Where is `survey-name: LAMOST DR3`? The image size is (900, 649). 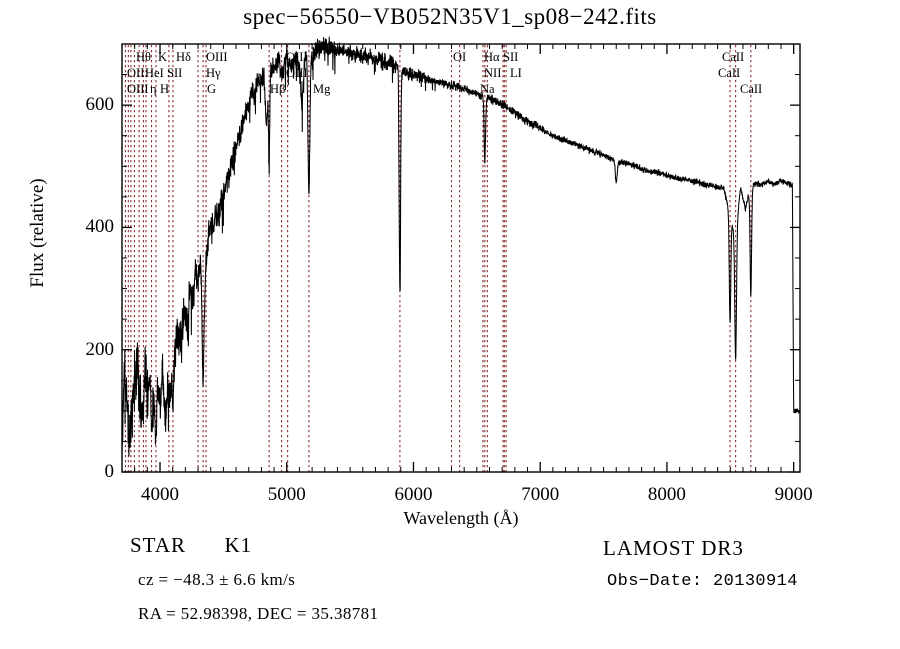 survey-name: LAMOST DR3 is located at coordinates (673, 548).